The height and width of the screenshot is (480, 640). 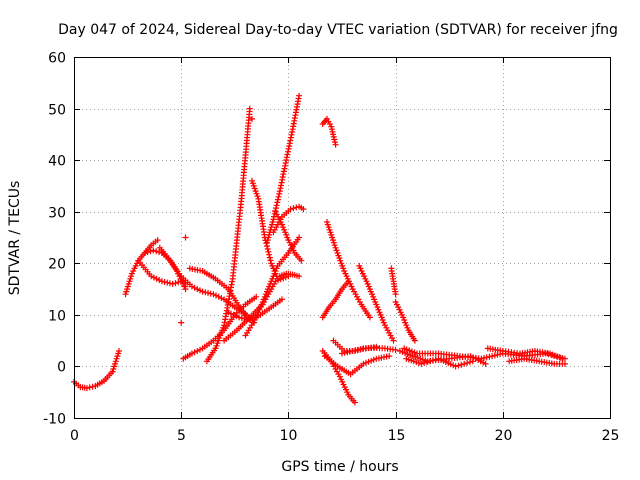 I want to click on series-s16, so click(x=288, y=236).